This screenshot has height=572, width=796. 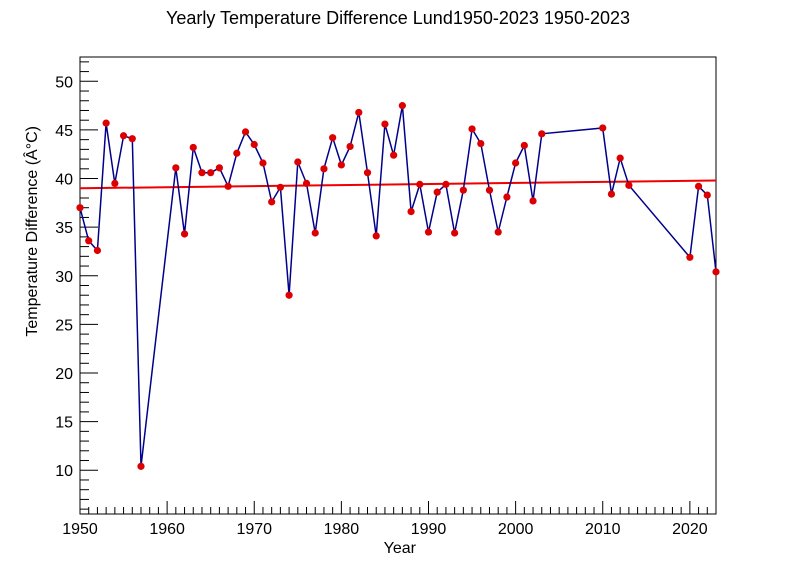 I want to click on y-tick-label: 45, so click(x=64, y=131).